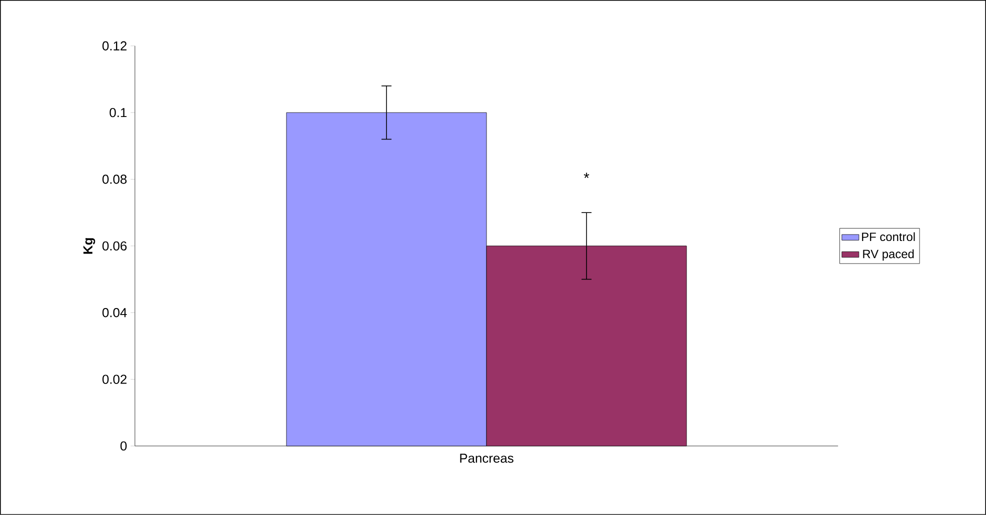 This screenshot has height=515, width=986. What do you see at coordinates (89, 246) in the screenshot?
I see `y-axis-title: Kg` at bounding box center [89, 246].